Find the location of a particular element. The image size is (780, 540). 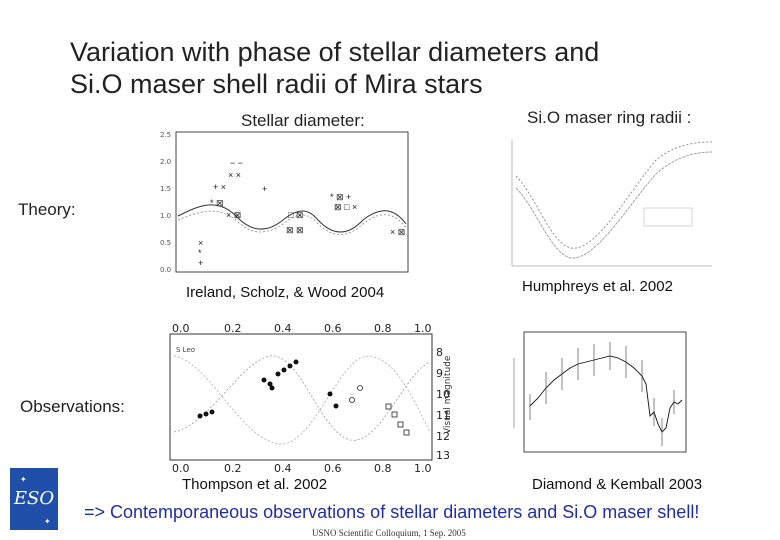

footer-text: USNO Scientific Colloquium, 1 Sep. 2005 is located at coordinates (389, 533).